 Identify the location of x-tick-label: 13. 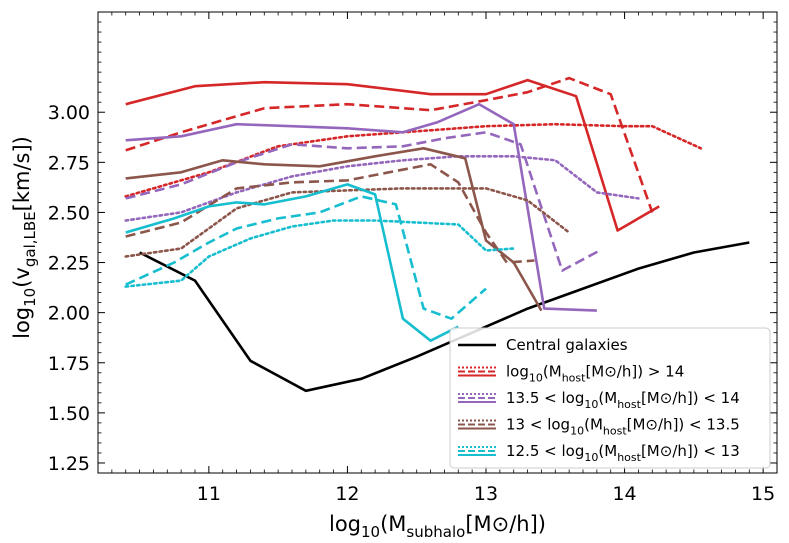
(486, 494).